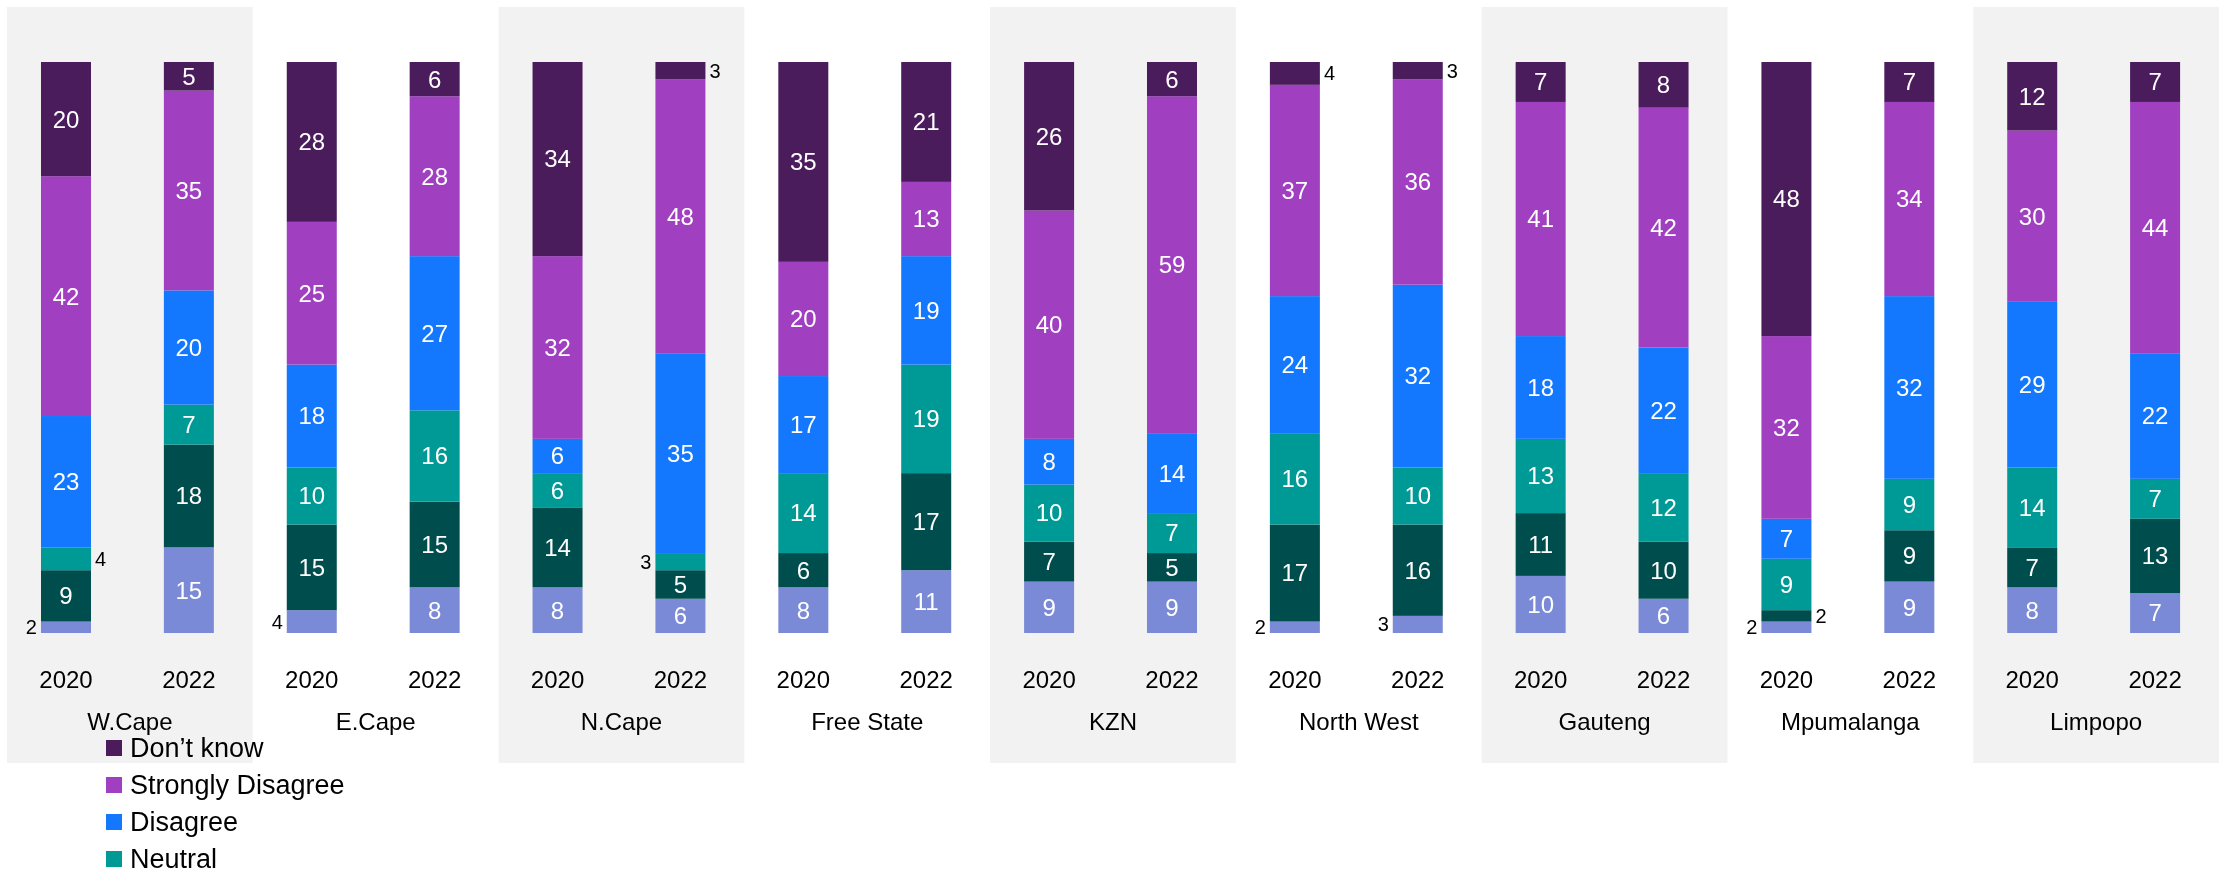 The width and height of the screenshot is (2226, 885). I want to click on data-label: 44, so click(2155, 227).